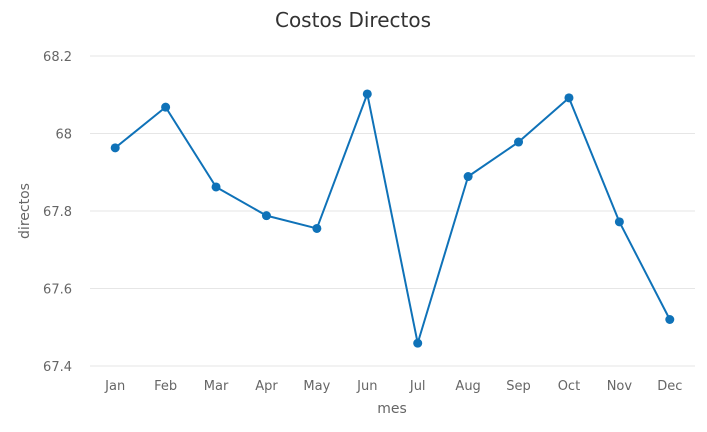  What do you see at coordinates (393, 386) in the screenshot?
I see `x-axis-ticks: Jan Feb Mar Apr May Jun Jul Aug Sep Oct Nov Dec` at bounding box center [393, 386].